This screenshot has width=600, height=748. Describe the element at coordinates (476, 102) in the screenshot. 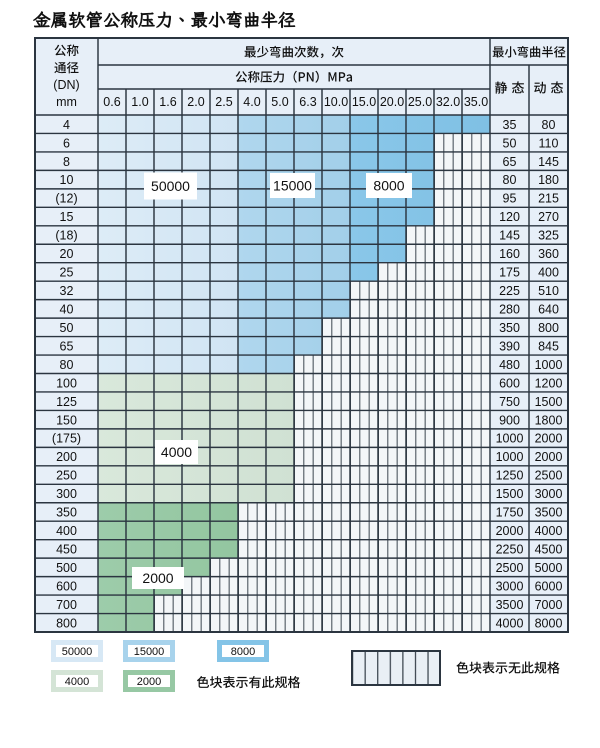

I see `svg-text: 35.0` at that location.